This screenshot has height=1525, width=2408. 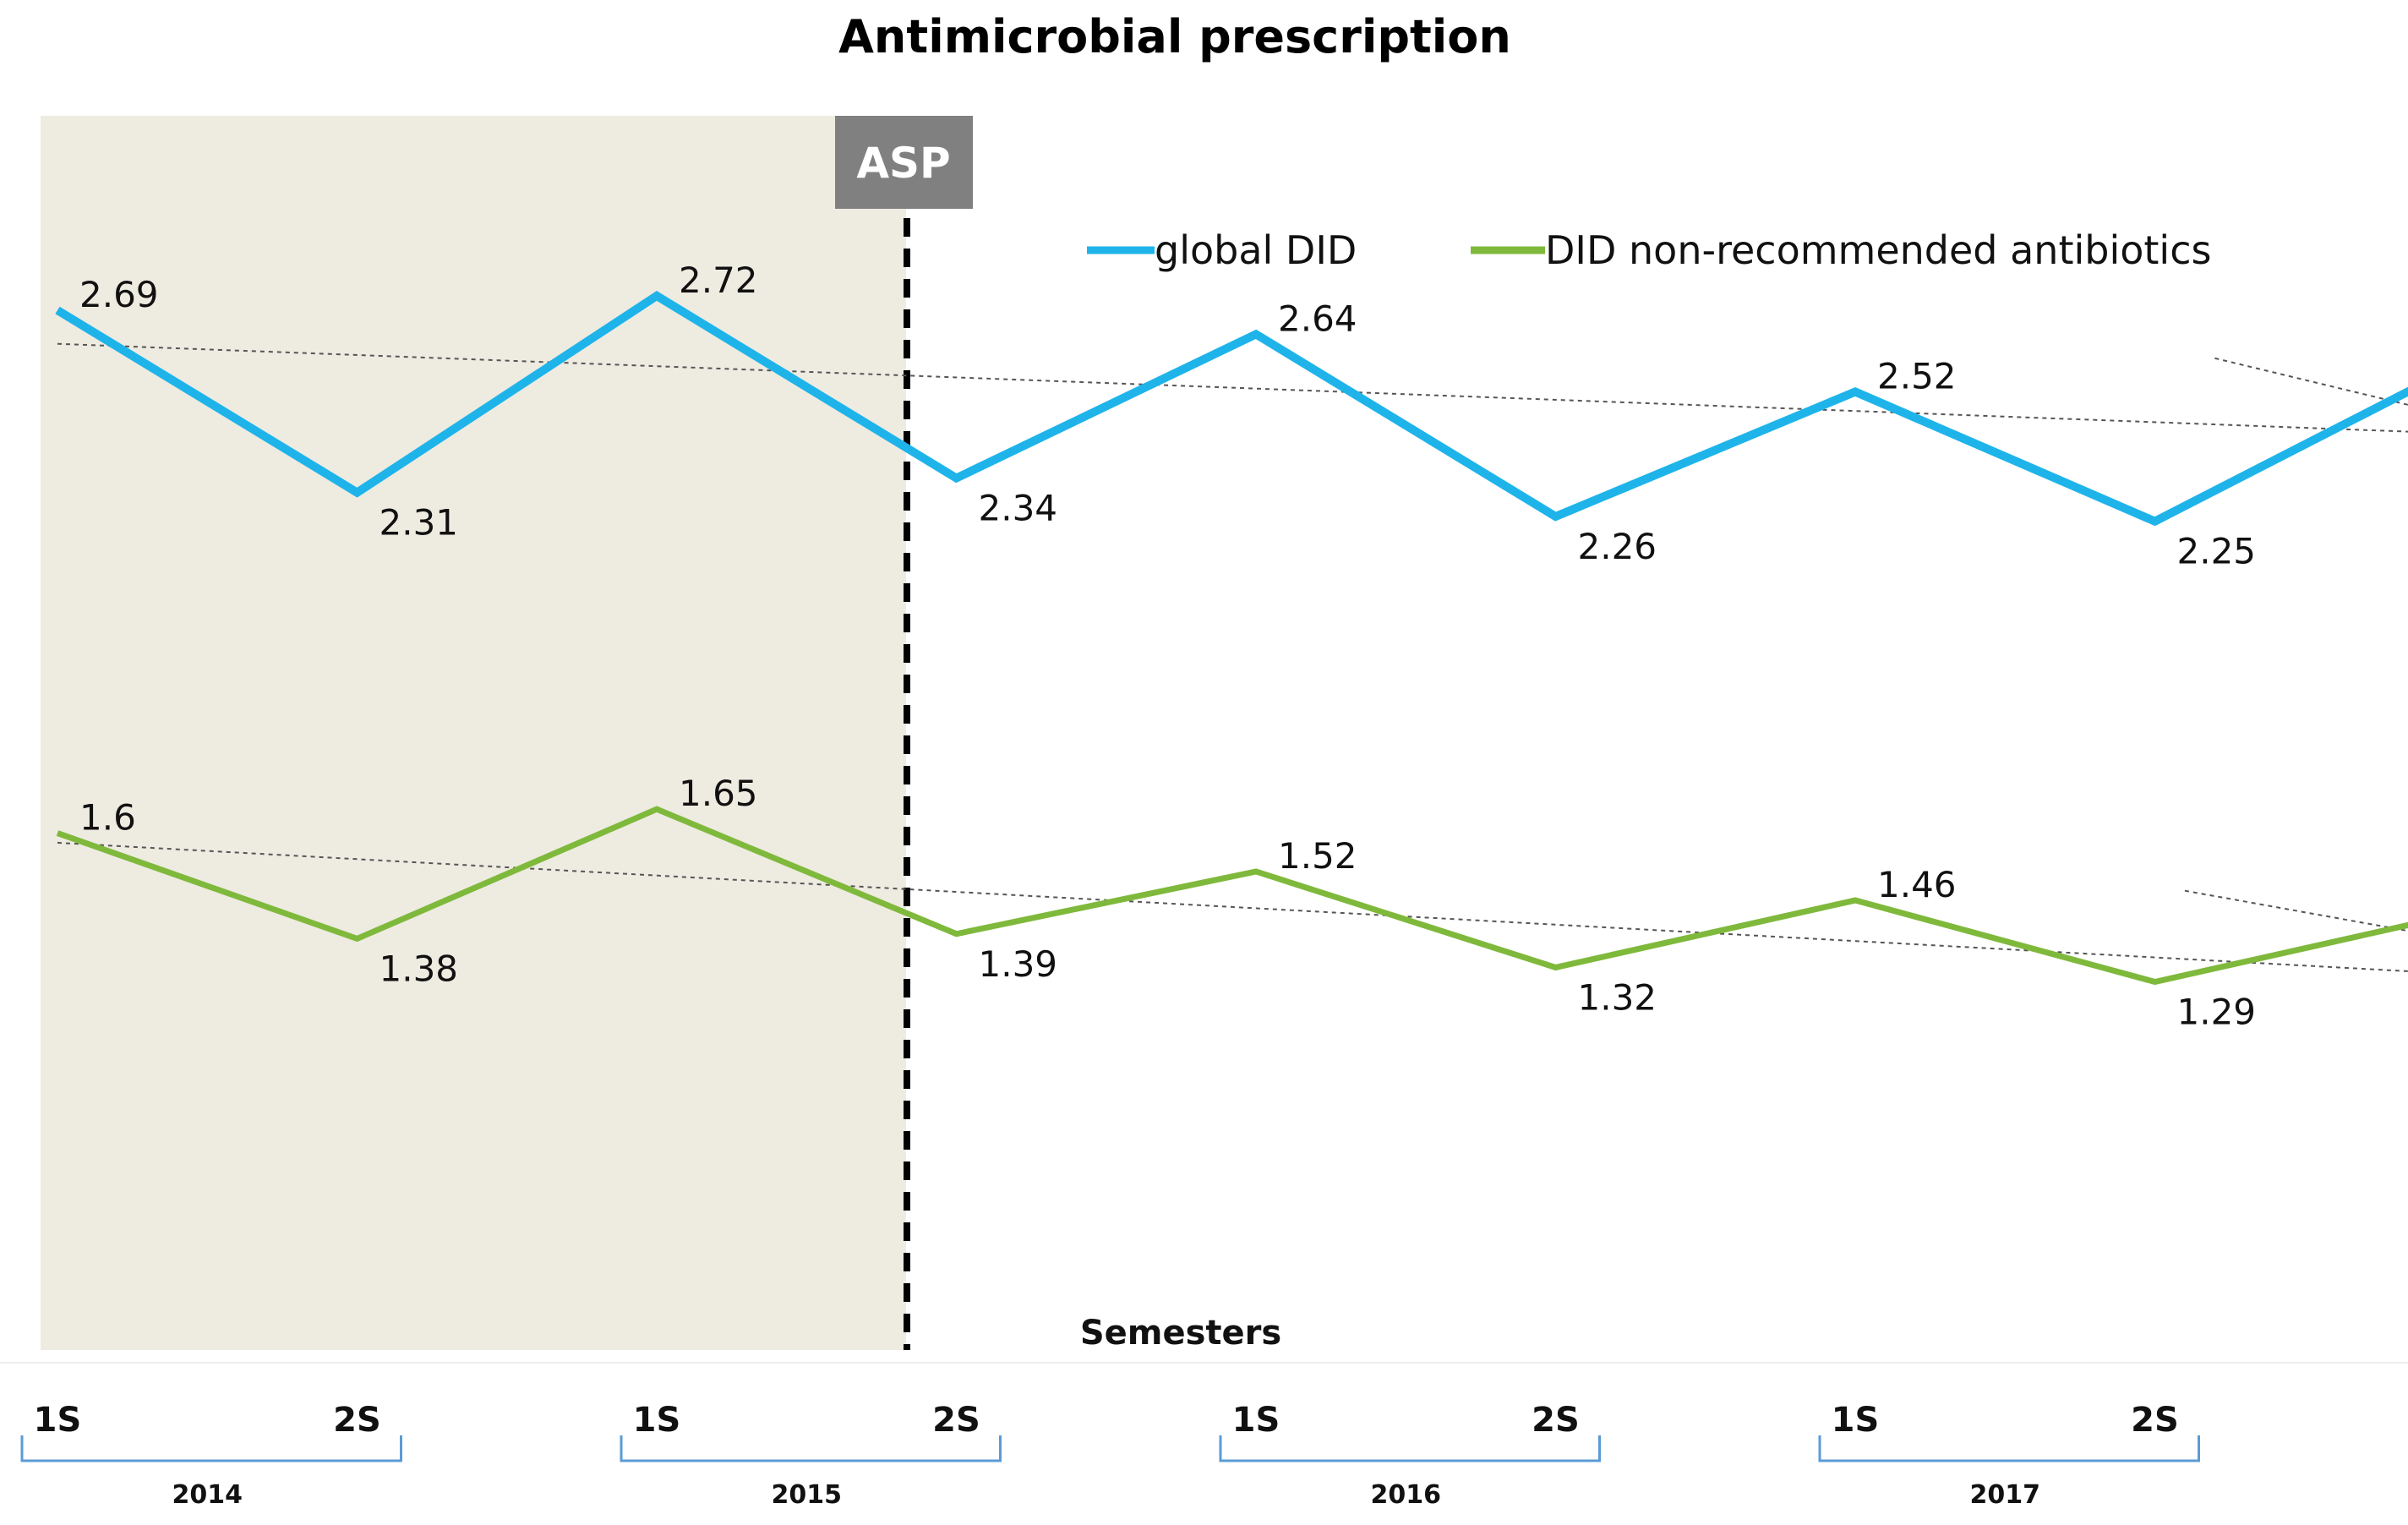 I want to click on data-label-global-5: 2.26, so click(x=1618, y=547).